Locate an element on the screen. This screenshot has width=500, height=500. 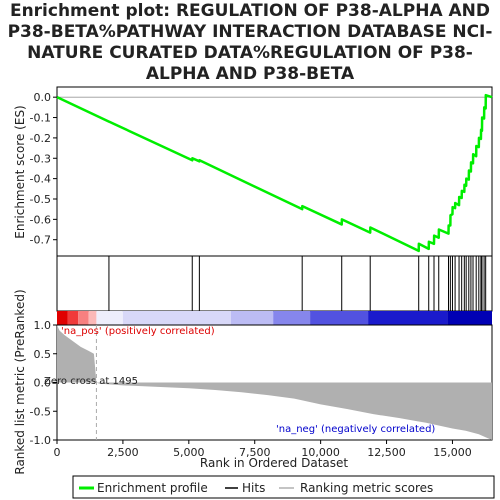
x-tick-label: 5,000 is located at coordinates (189, 452).